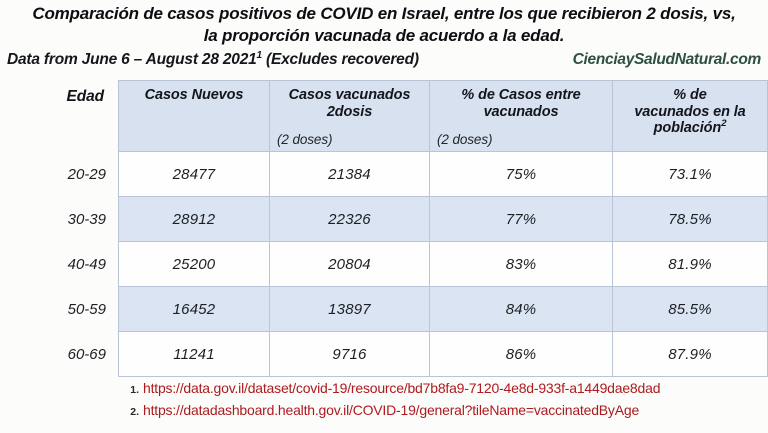 The image size is (768, 433). I want to click on header-new-cases: Casos Nuevos, so click(194, 116).